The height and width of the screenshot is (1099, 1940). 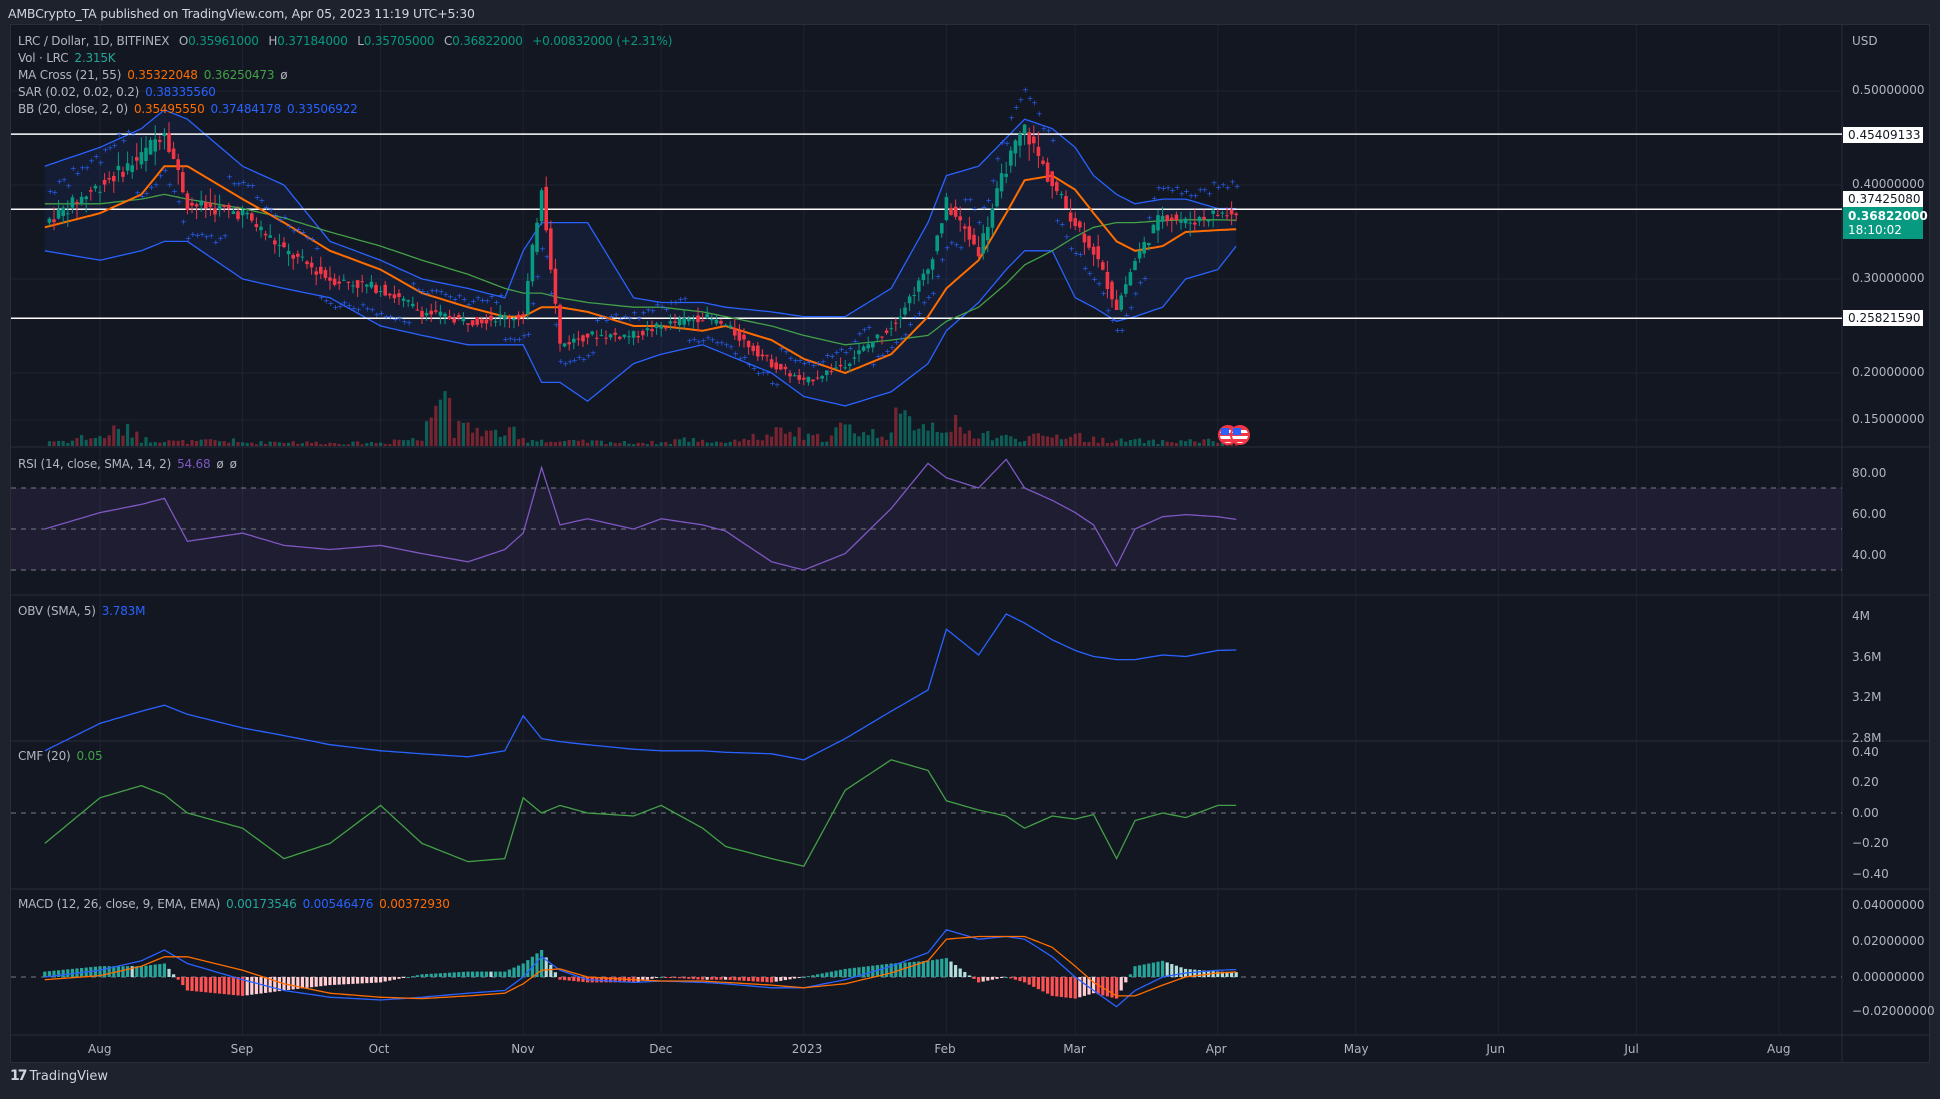 What do you see at coordinates (360, 41) in the screenshot?
I see `low-label: L` at bounding box center [360, 41].